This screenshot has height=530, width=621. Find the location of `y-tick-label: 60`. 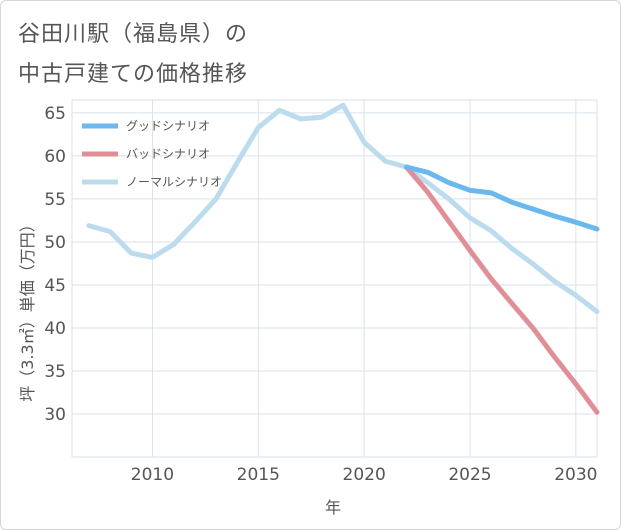

y-tick-label: 60 is located at coordinates (55, 157).